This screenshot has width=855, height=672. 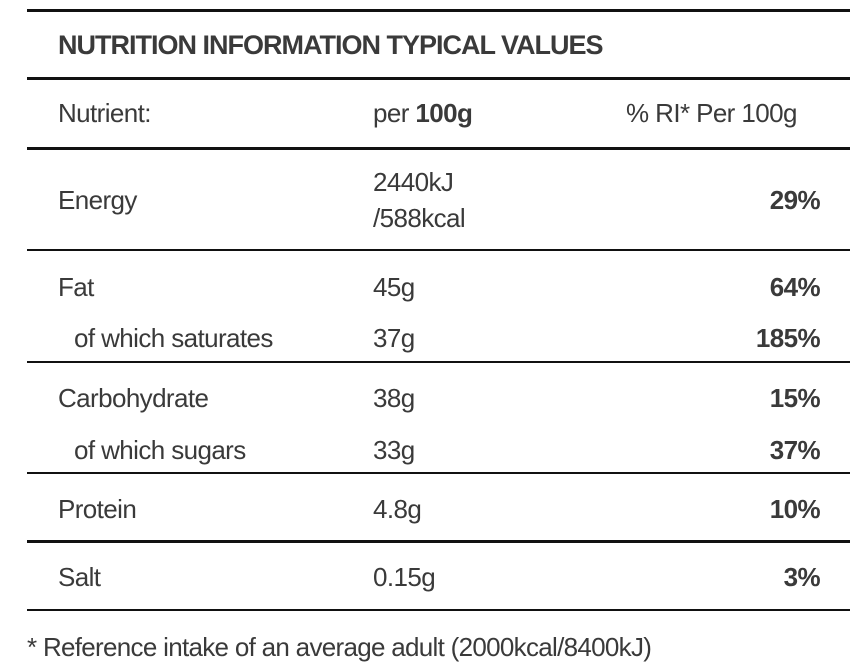 I want to click on header-per-text: per, so click(x=391, y=113).